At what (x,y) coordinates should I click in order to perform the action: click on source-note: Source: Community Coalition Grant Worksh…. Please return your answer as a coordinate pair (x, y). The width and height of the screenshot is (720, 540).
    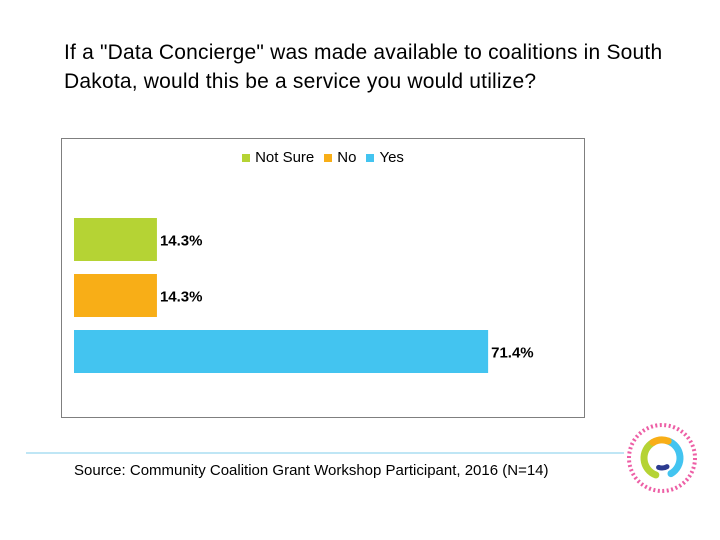
    Looking at the image, I should click on (311, 470).